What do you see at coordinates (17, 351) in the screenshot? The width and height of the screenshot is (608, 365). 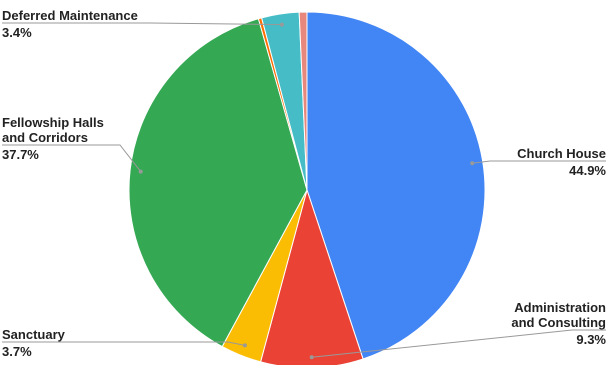 I see `slice-percent-label: 3.7%` at bounding box center [17, 351].